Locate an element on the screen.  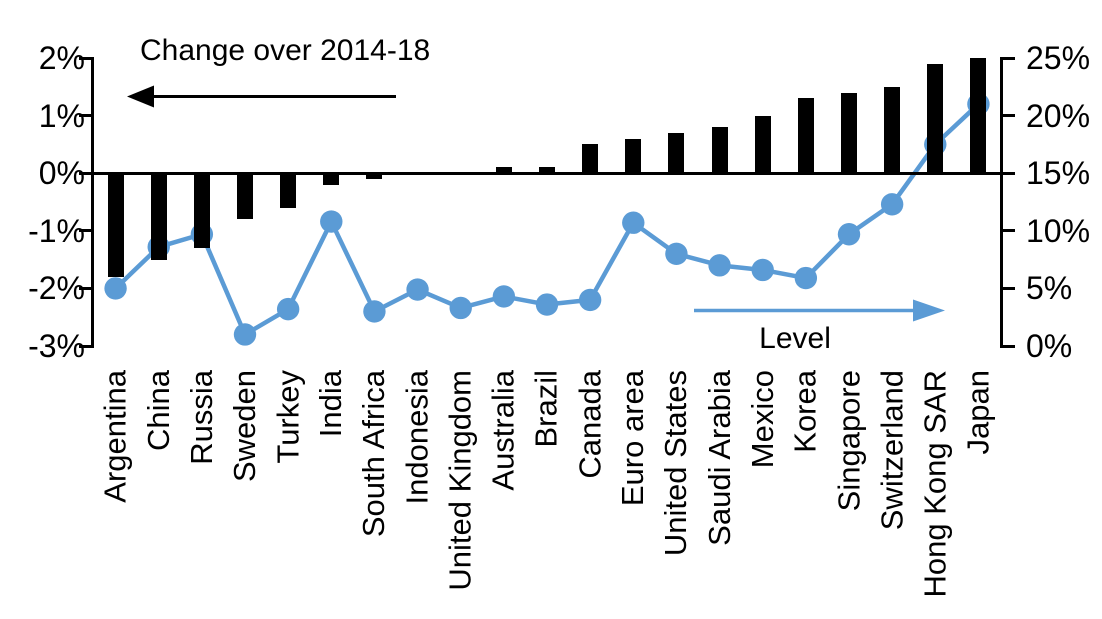
level-marker-australia is located at coordinates (504, 296).